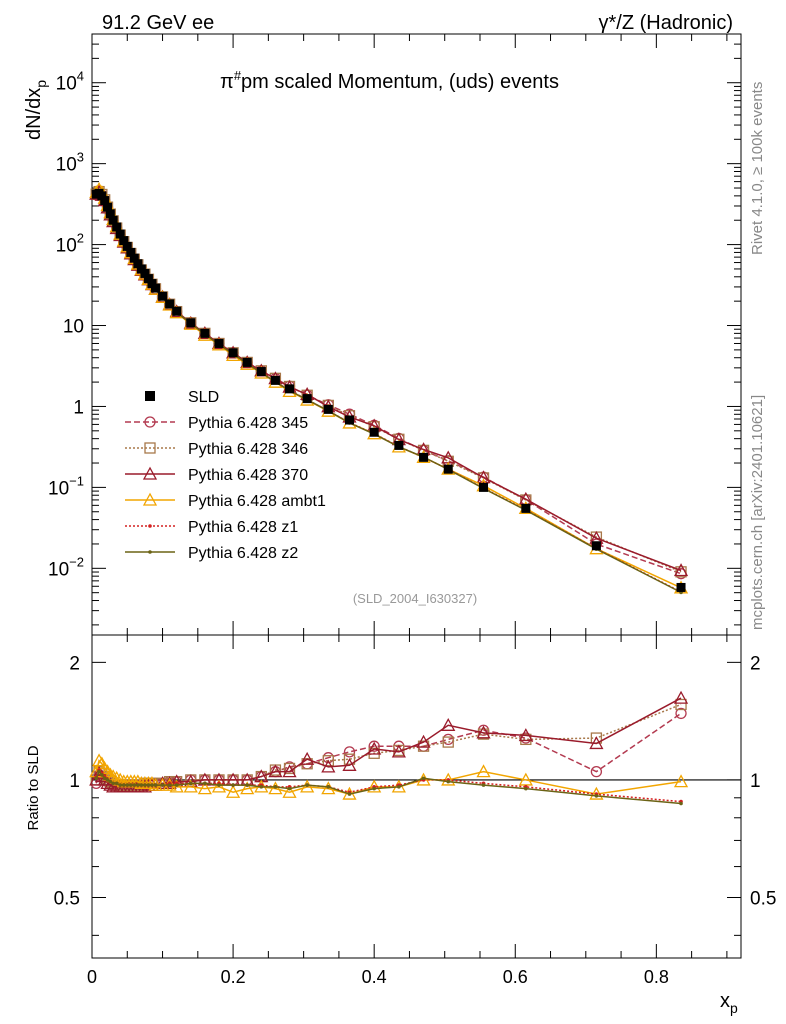 This screenshot has width=786, height=1024. Describe the element at coordinates (233, 977) in the screenshot. I see `x-tick-label: 0.2` at that location.